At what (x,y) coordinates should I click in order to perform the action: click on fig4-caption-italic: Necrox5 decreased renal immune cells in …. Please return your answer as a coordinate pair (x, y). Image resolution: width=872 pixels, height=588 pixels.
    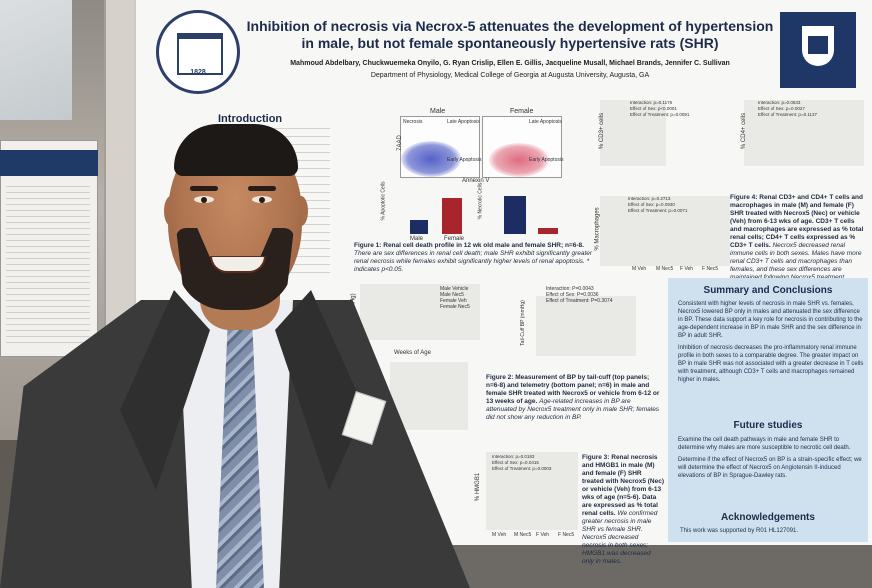
    Looking at the image, I should click on (796, 261).